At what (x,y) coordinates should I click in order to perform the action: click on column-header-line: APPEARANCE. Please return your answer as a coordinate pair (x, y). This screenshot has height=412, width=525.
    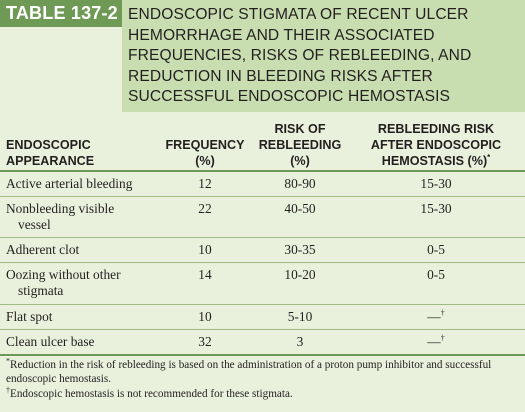
    Looking at the image, I should click on (50, 161).